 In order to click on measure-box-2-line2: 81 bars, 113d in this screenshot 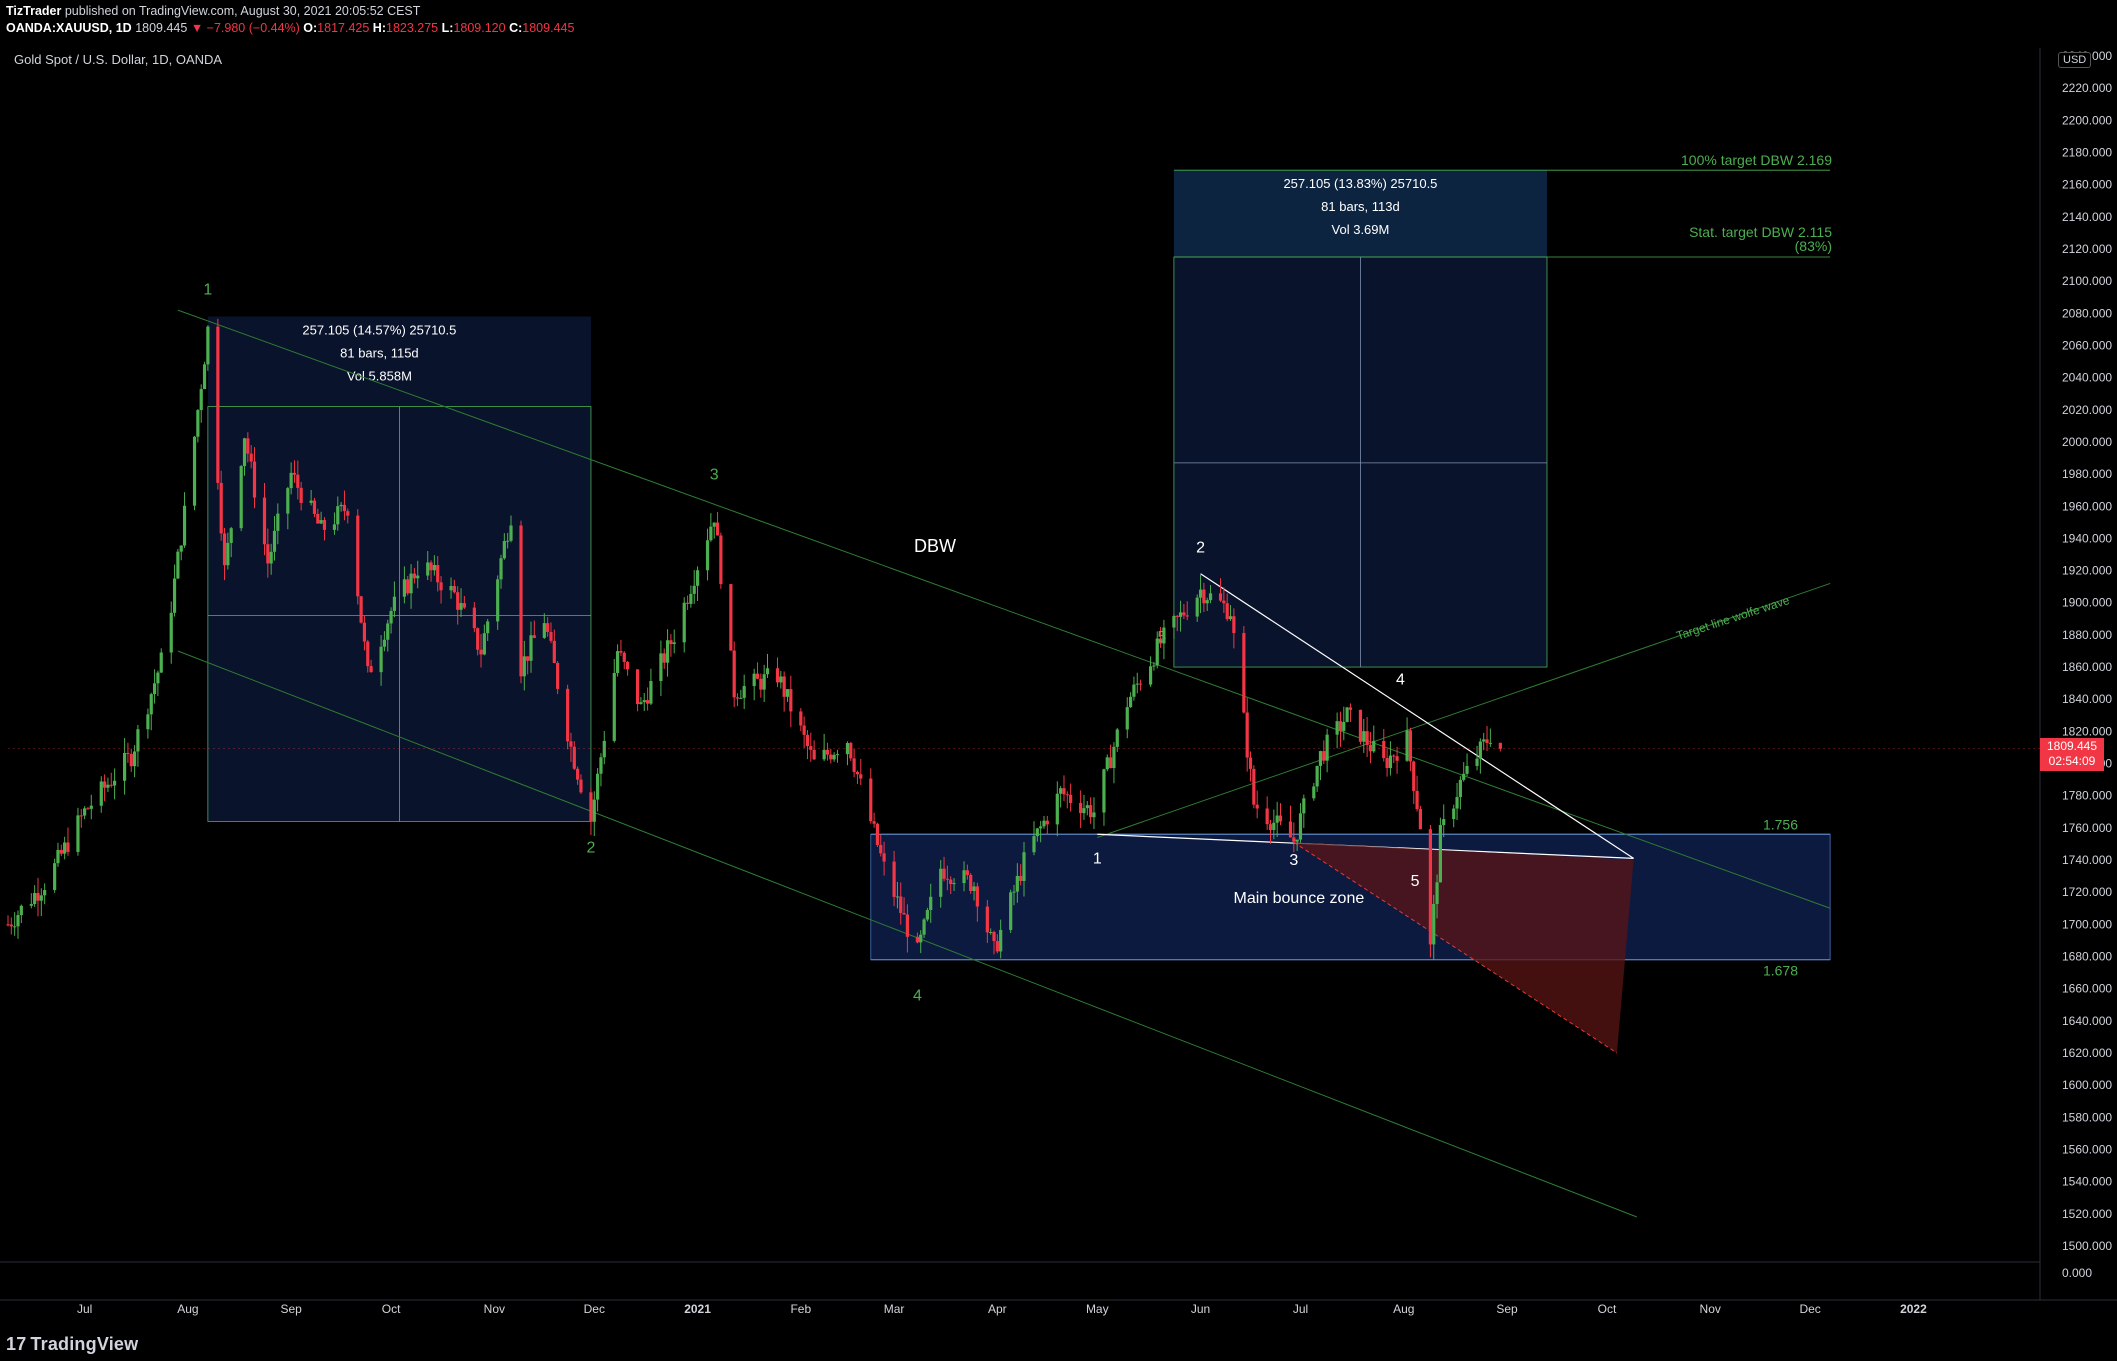, I will do `click(1360, 206)`.